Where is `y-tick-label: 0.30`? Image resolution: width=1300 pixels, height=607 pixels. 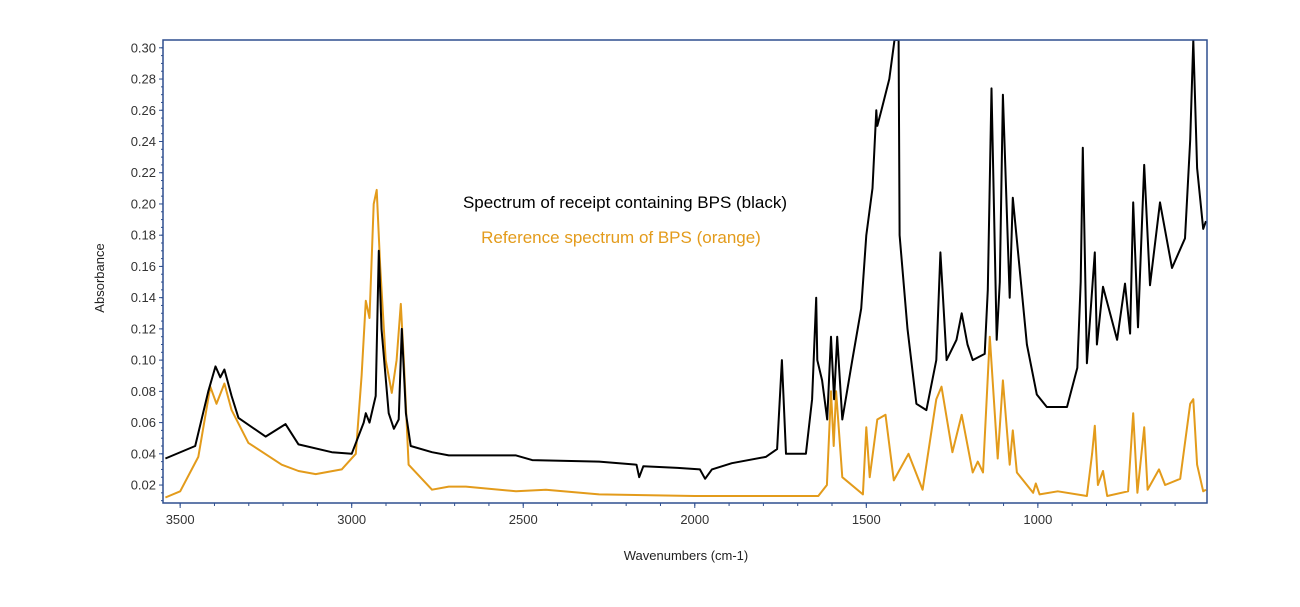
y-tick-label: 0.30 is located at coordinates (143, 47).